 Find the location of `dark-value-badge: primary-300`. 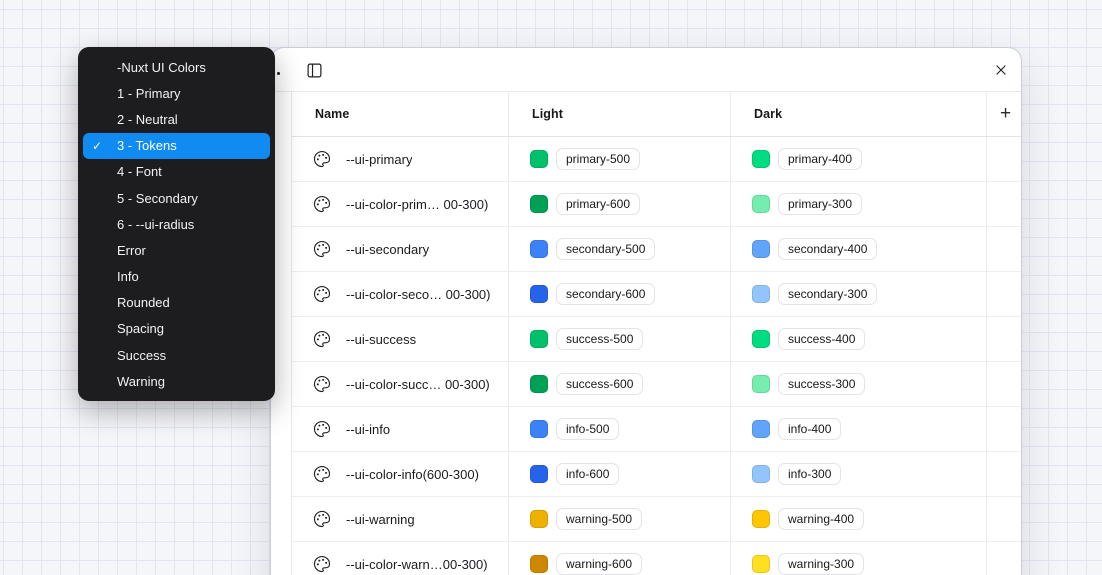

dark-value-badge: primary-300 is located at coordinates (820, 204).